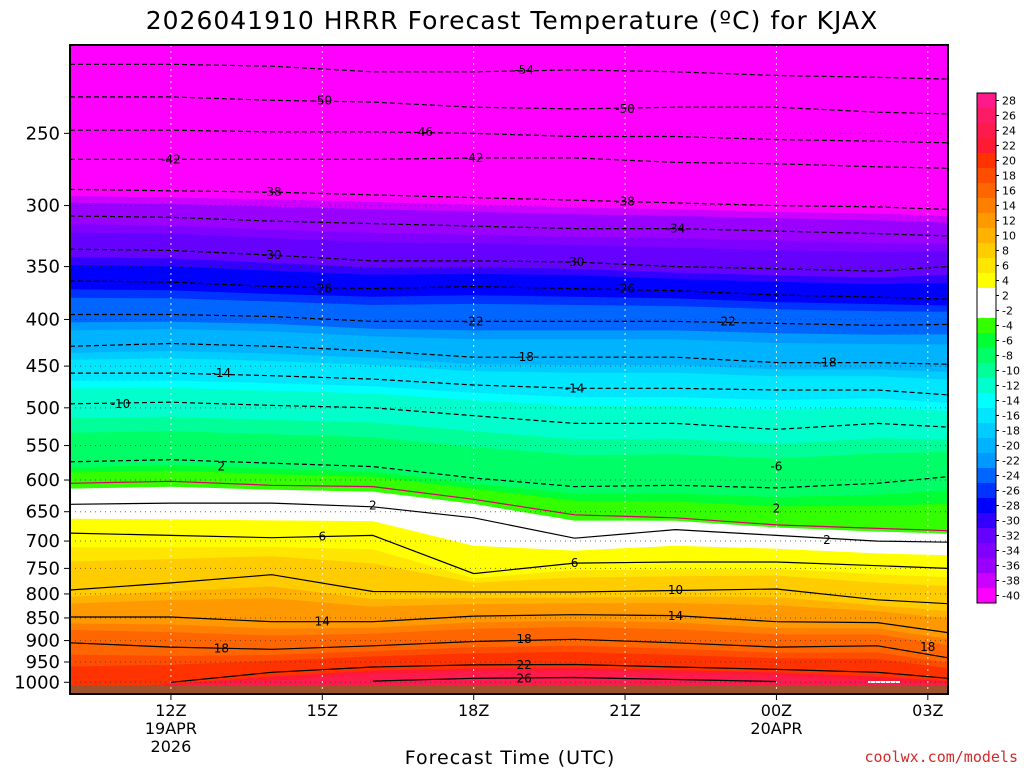 Image resolution: width=1024 pixels, height=768 pixels. I want to click on colorbar-label: -6, so click(1007, 341).